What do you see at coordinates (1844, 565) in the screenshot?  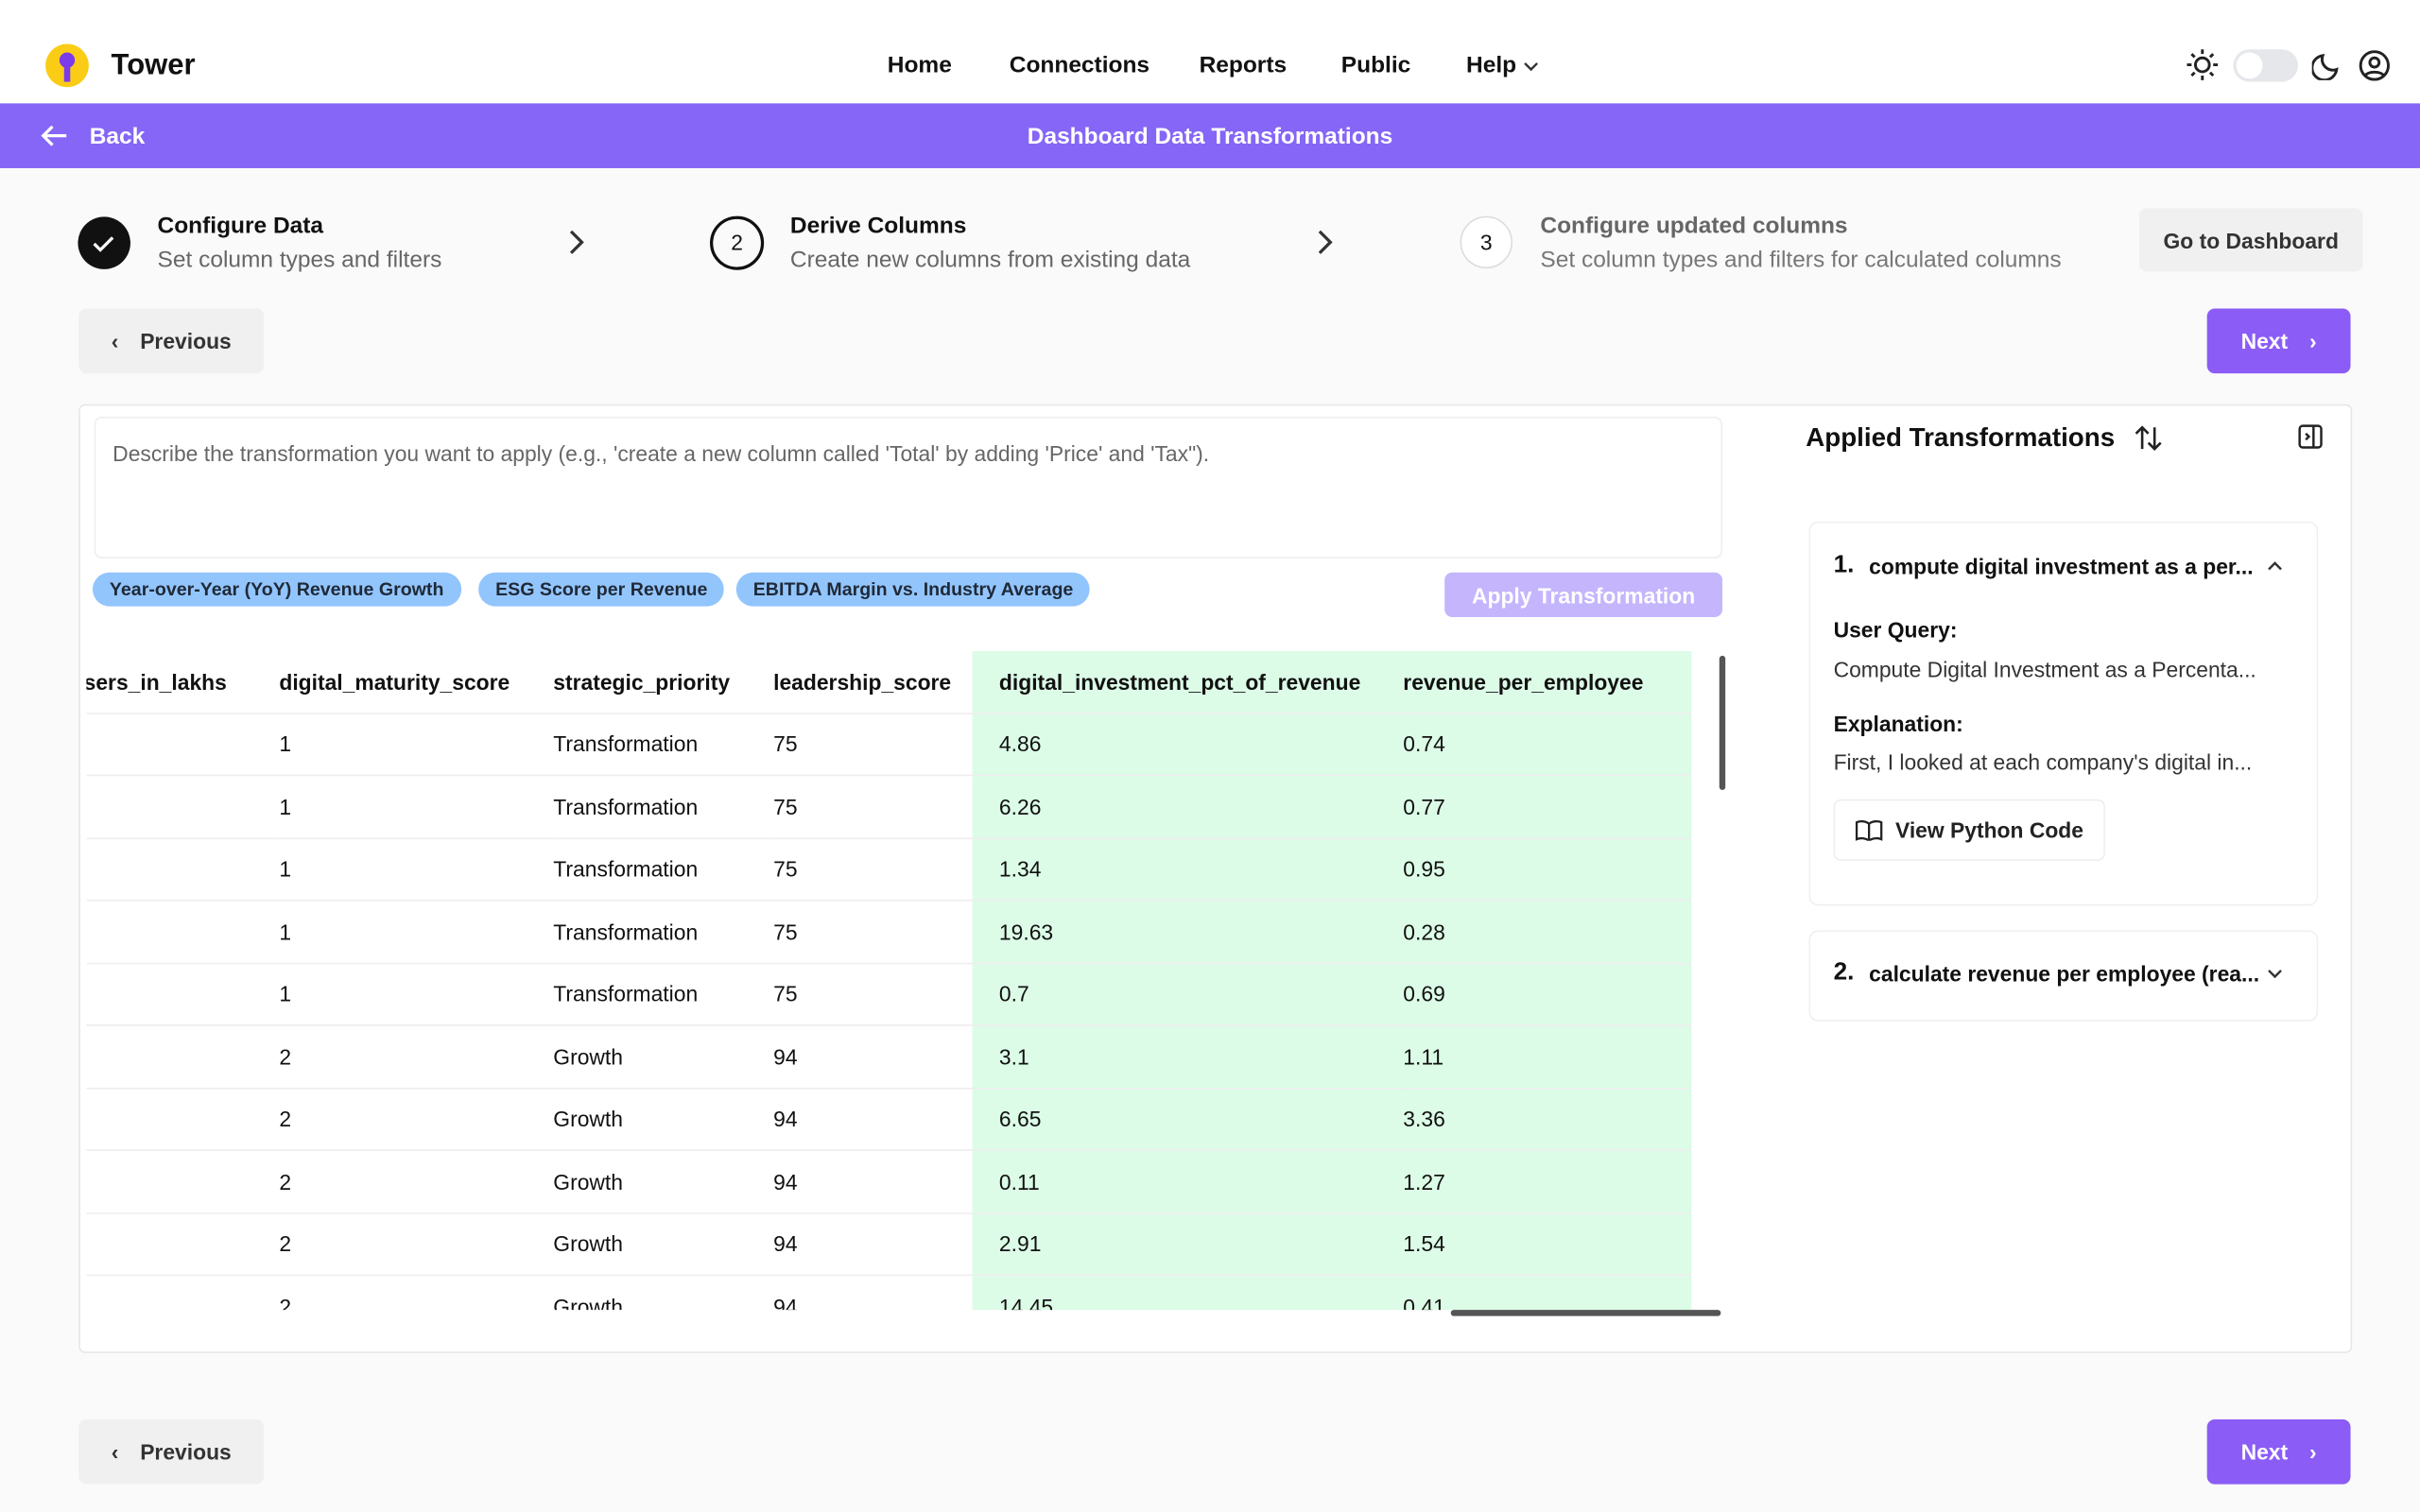 I see `item-number: 1.` at bounding box center [1844, 565].